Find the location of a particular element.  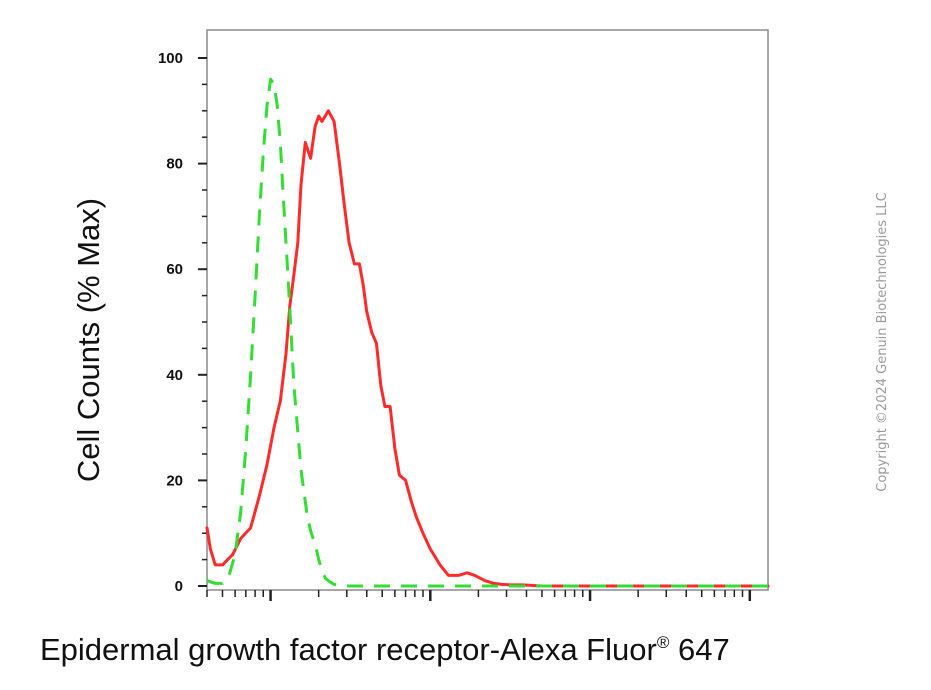

y-axis: 0 20 40 60 80 100 is located at coordinates (182, 322).